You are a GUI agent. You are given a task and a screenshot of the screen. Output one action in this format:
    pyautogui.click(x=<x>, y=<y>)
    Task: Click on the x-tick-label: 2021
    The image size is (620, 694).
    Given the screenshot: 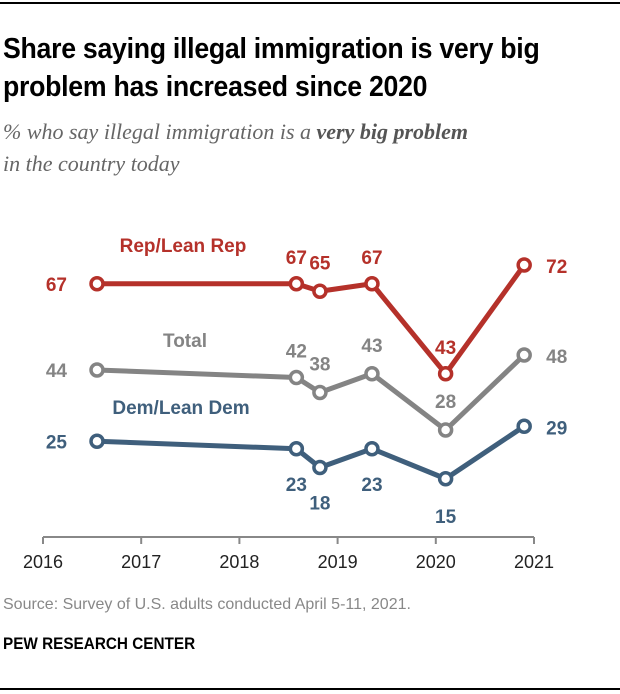 What is the action you would take?
    pyautogui.click(x=534, y=562)
    